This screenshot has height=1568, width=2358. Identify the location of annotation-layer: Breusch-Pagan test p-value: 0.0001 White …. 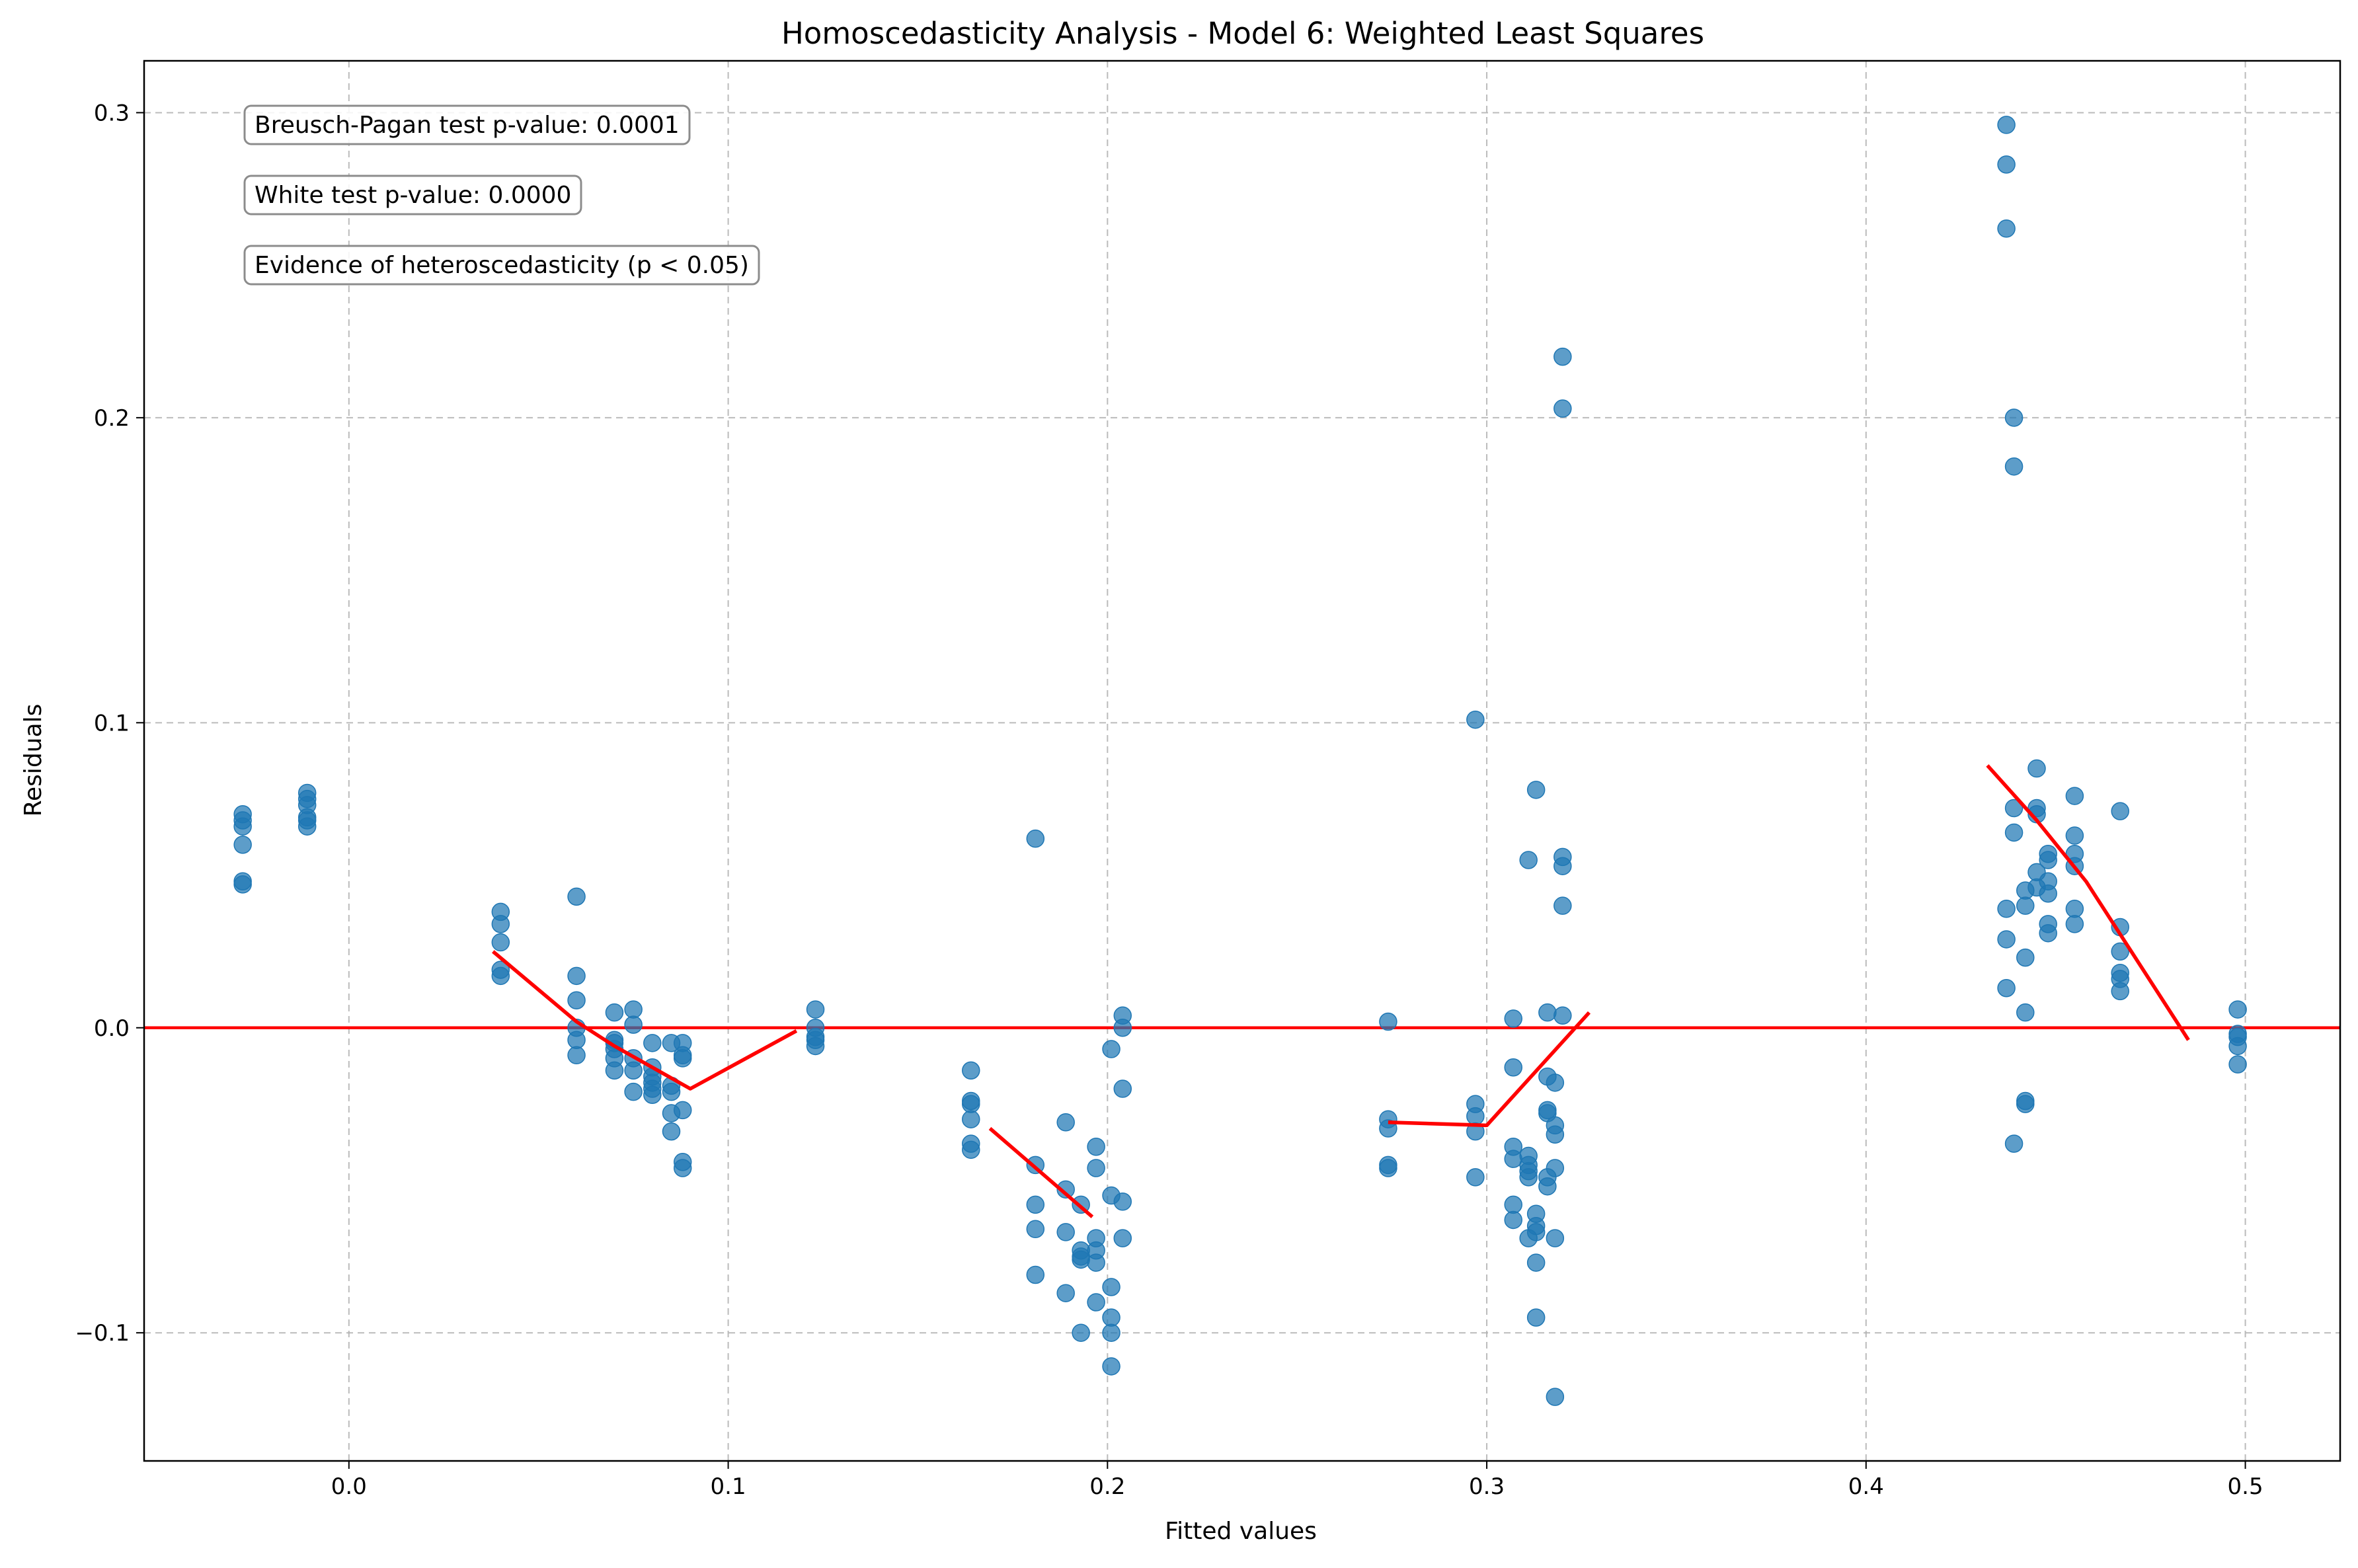
(501, 195).